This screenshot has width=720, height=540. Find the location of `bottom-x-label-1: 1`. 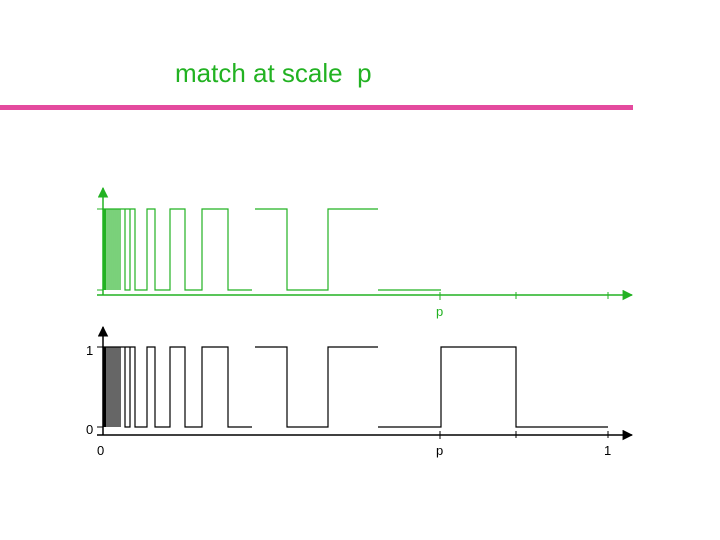

bottom-x-label-1: 1 is located at coordinates (607, 450).